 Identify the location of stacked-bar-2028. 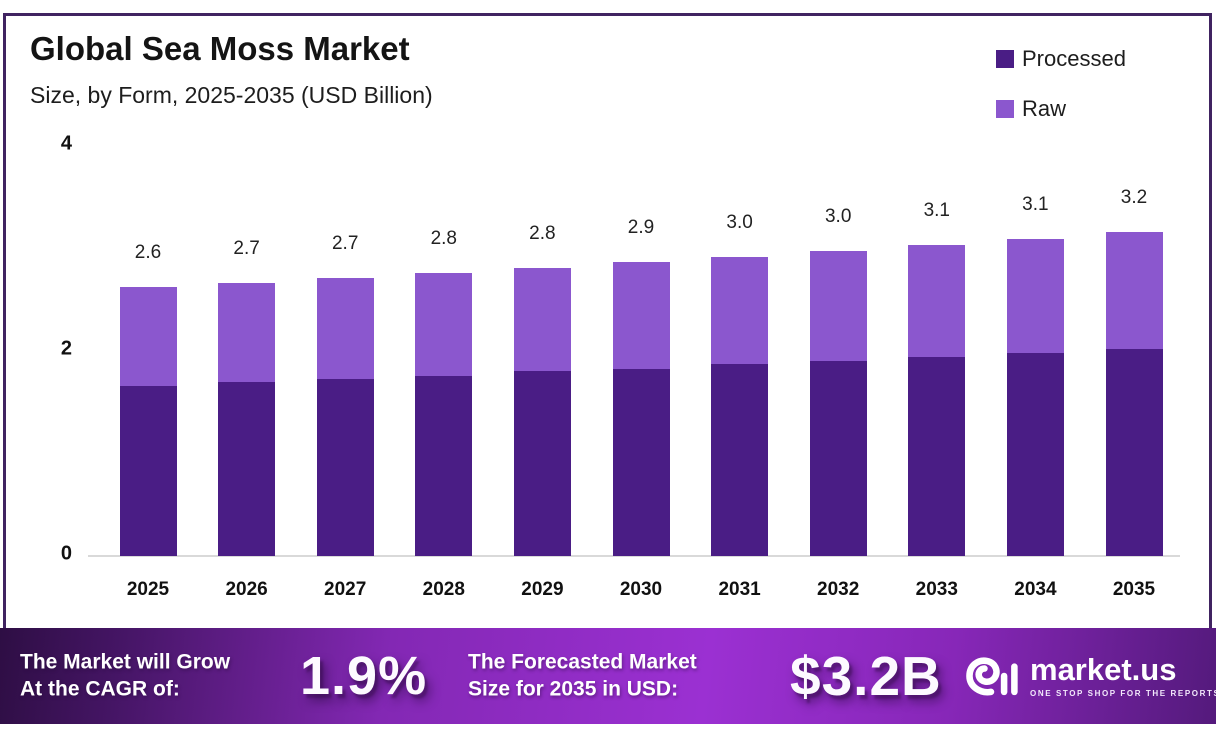
(444, 414).